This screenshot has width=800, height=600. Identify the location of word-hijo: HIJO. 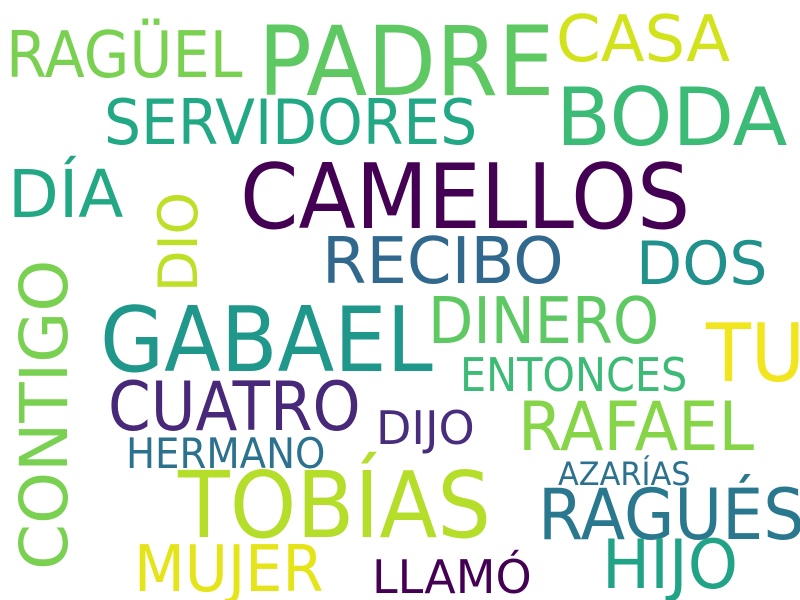
(670, 563).